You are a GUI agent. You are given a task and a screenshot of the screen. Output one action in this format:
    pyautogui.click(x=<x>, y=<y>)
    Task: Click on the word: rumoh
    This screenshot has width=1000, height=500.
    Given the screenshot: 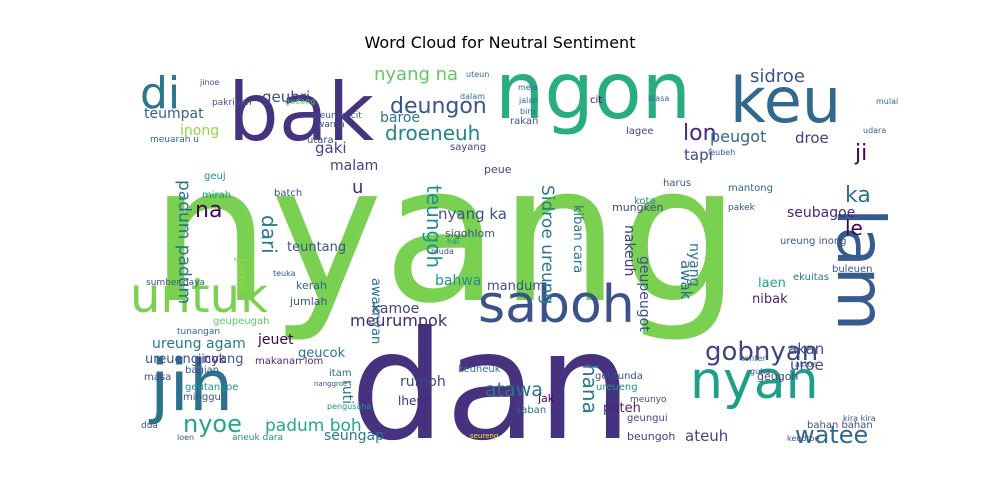 What is the action you would take?
    pyautogui.click(x=423, y=382)
    